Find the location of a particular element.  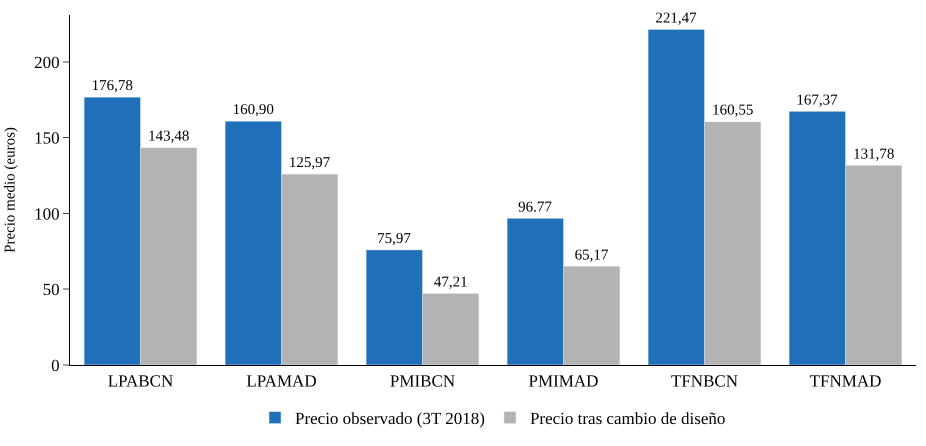

y-tick-label: 0 is located at coordinates (55, 365).